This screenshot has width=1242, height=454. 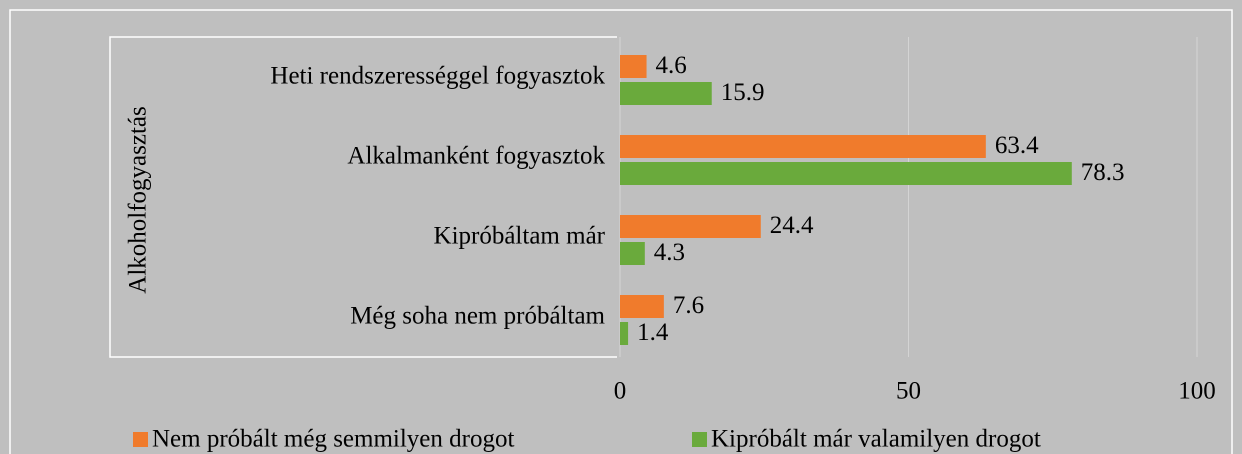 I want to click on data-label: 24.4, so click(x=792, y=225).